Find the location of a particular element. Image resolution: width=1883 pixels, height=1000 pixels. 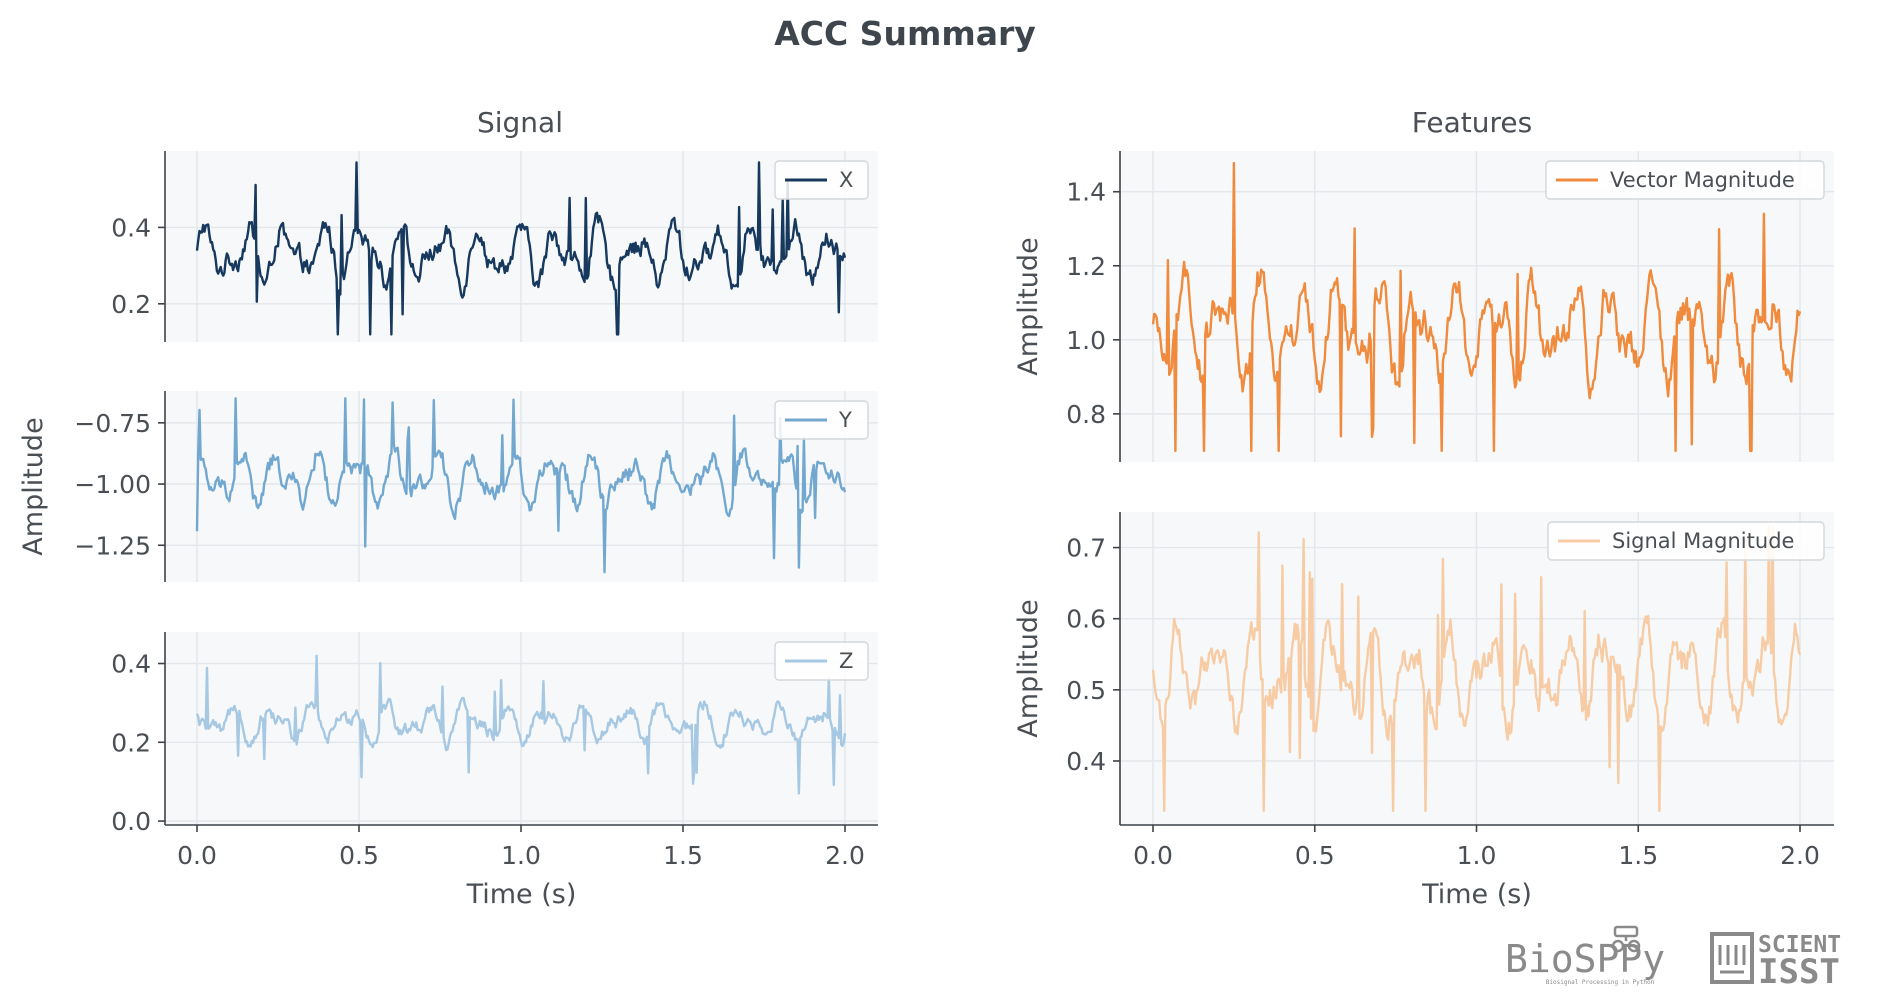

biosppy-logo: BioSPPy Biosignal Processing in Python is located at coordinates (1585, 955).